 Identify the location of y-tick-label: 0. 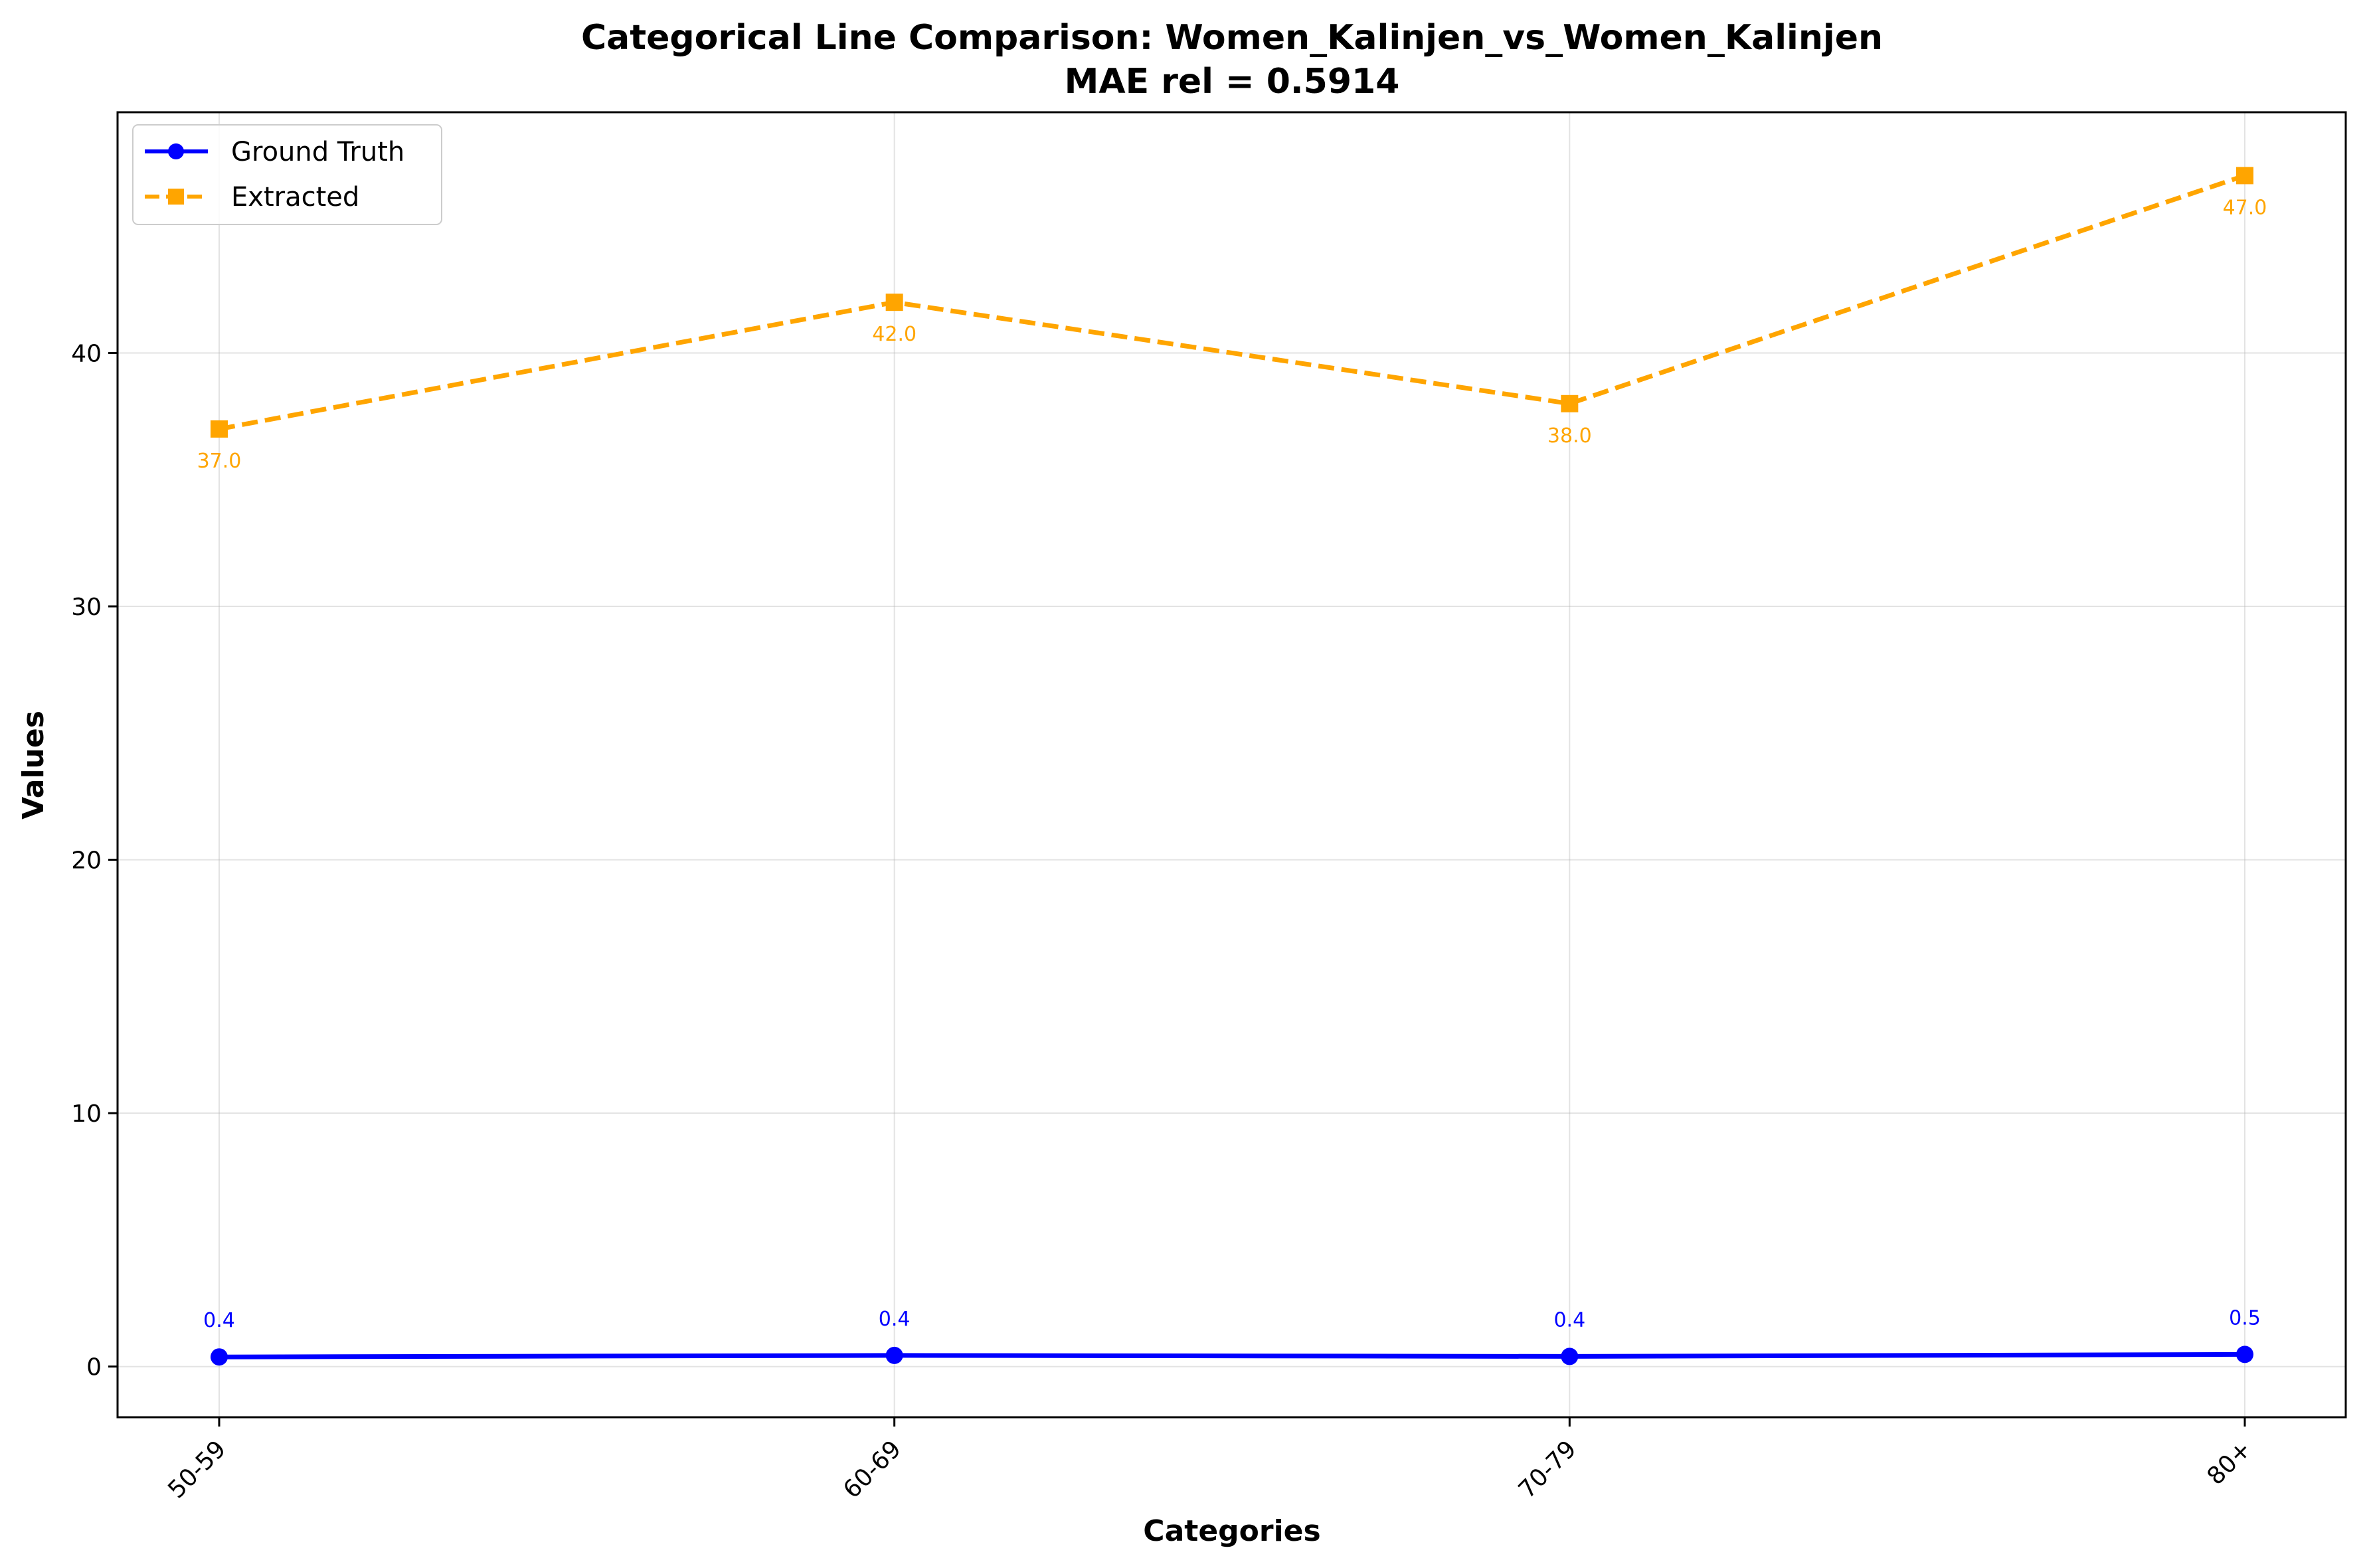
(94, 1367).